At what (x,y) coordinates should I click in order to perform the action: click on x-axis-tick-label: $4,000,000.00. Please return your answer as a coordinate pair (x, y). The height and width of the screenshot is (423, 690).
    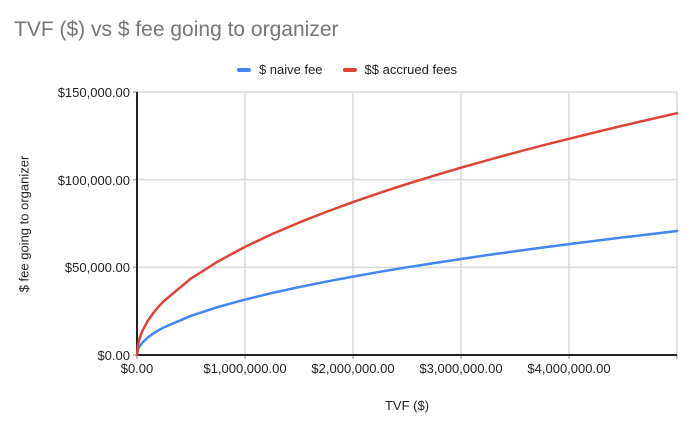
    Looking at the image, I should click on (569, 368).